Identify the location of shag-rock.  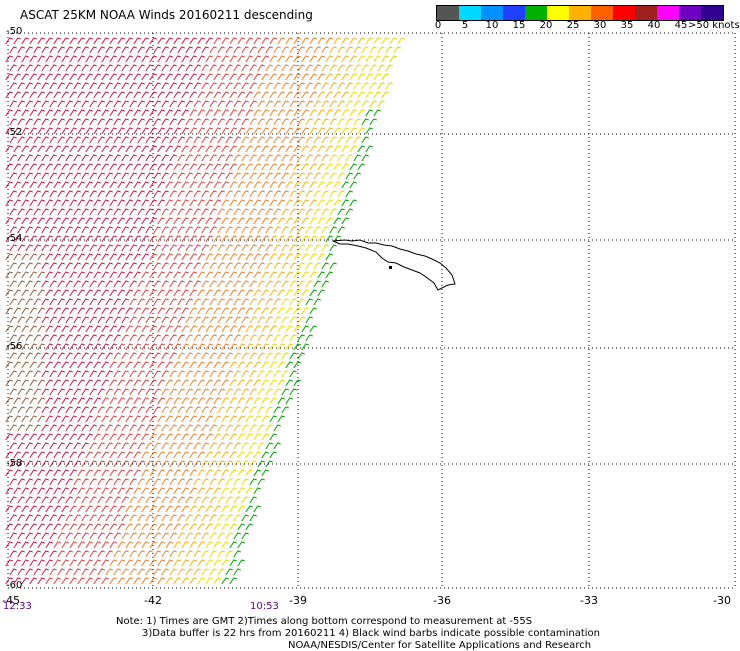
(390, 267).